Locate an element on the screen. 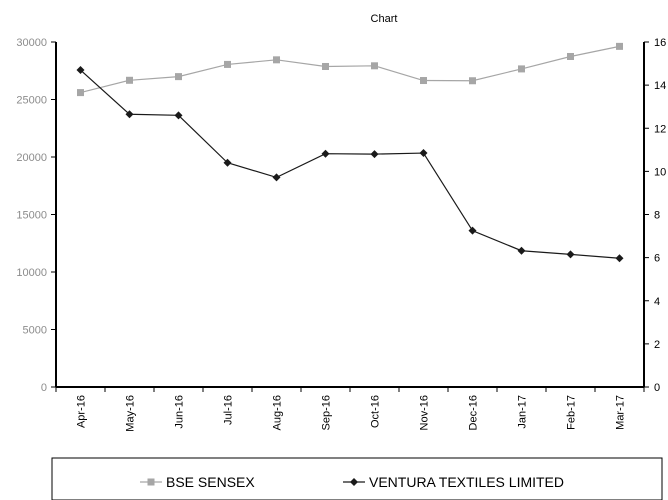  legend: BSE SENSEX VENTURA TEXTILES LIMITED is located at coordinates (357, 478).